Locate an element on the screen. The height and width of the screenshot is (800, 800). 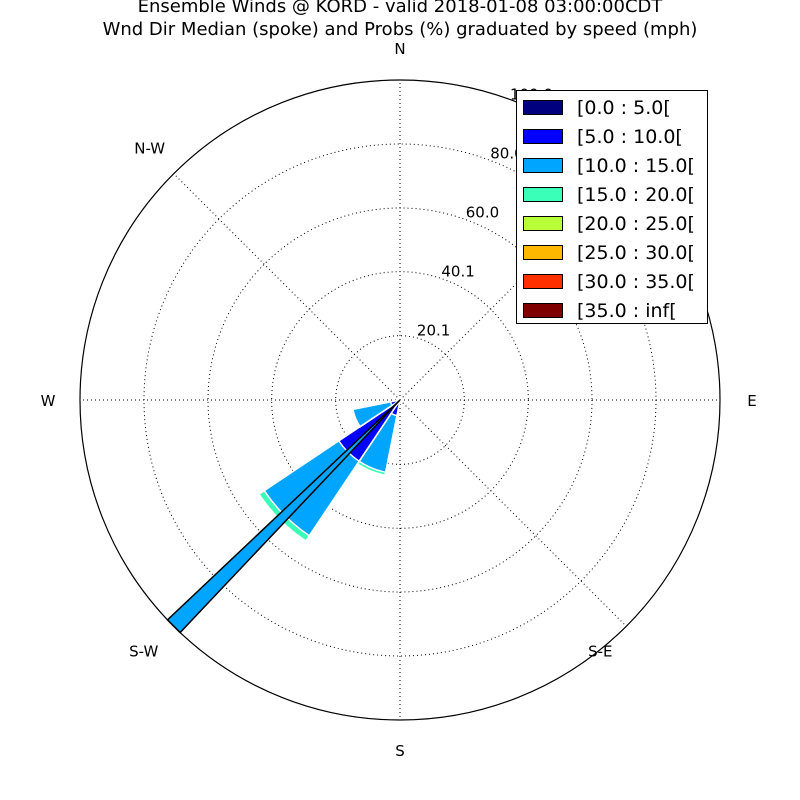
legend-label: [25.0 : 30.0[ is located at coordinates (636, 252).